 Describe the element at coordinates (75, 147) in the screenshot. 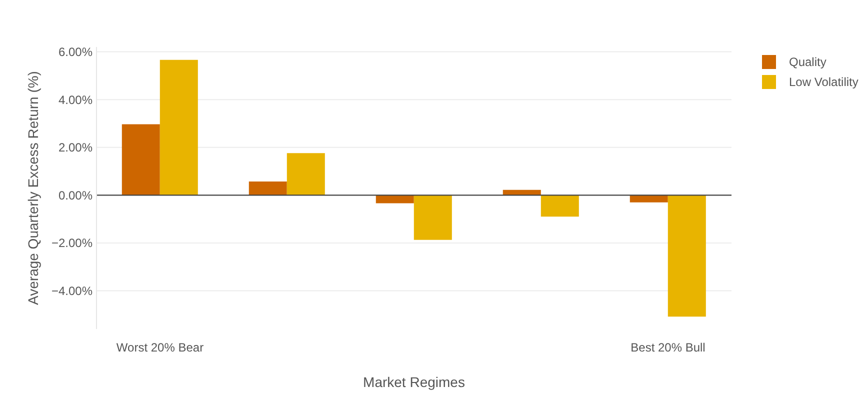

I see `y-tick-label: 2.00%` at that location.